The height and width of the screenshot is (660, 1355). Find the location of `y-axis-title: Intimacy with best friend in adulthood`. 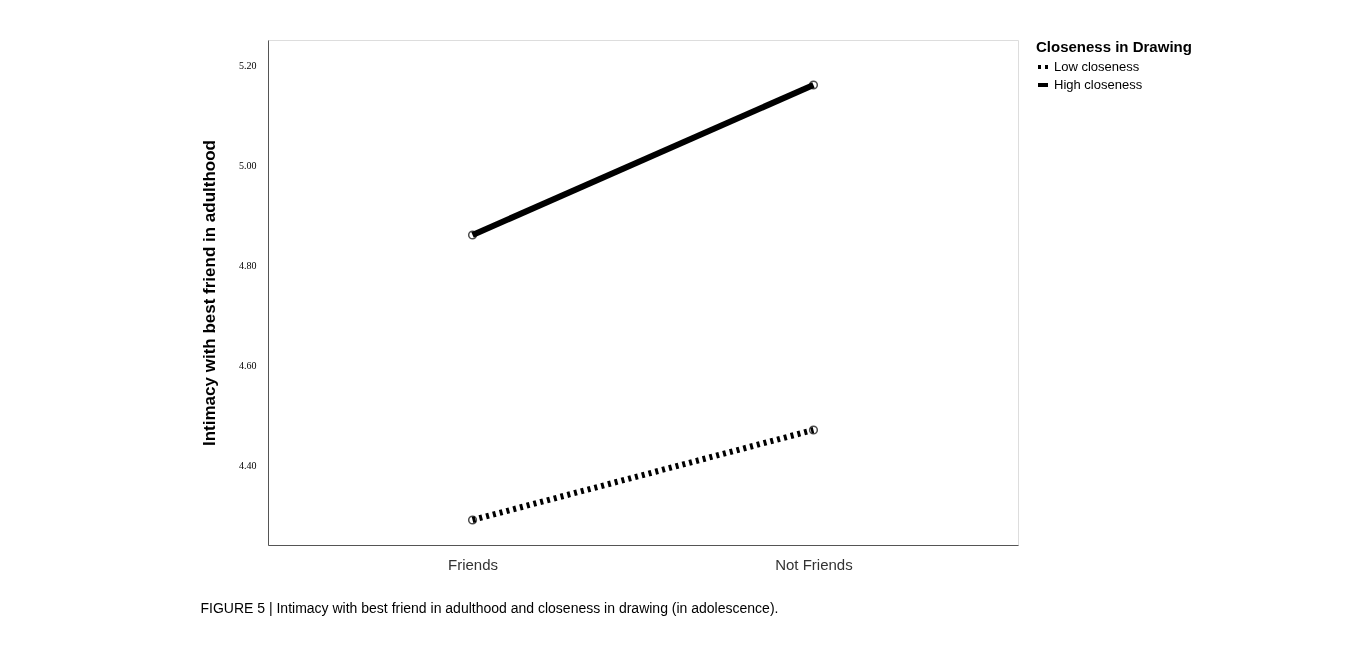

y-axis-title: Intimacy with best friend in adulthood is located at coordinates (209, 293).